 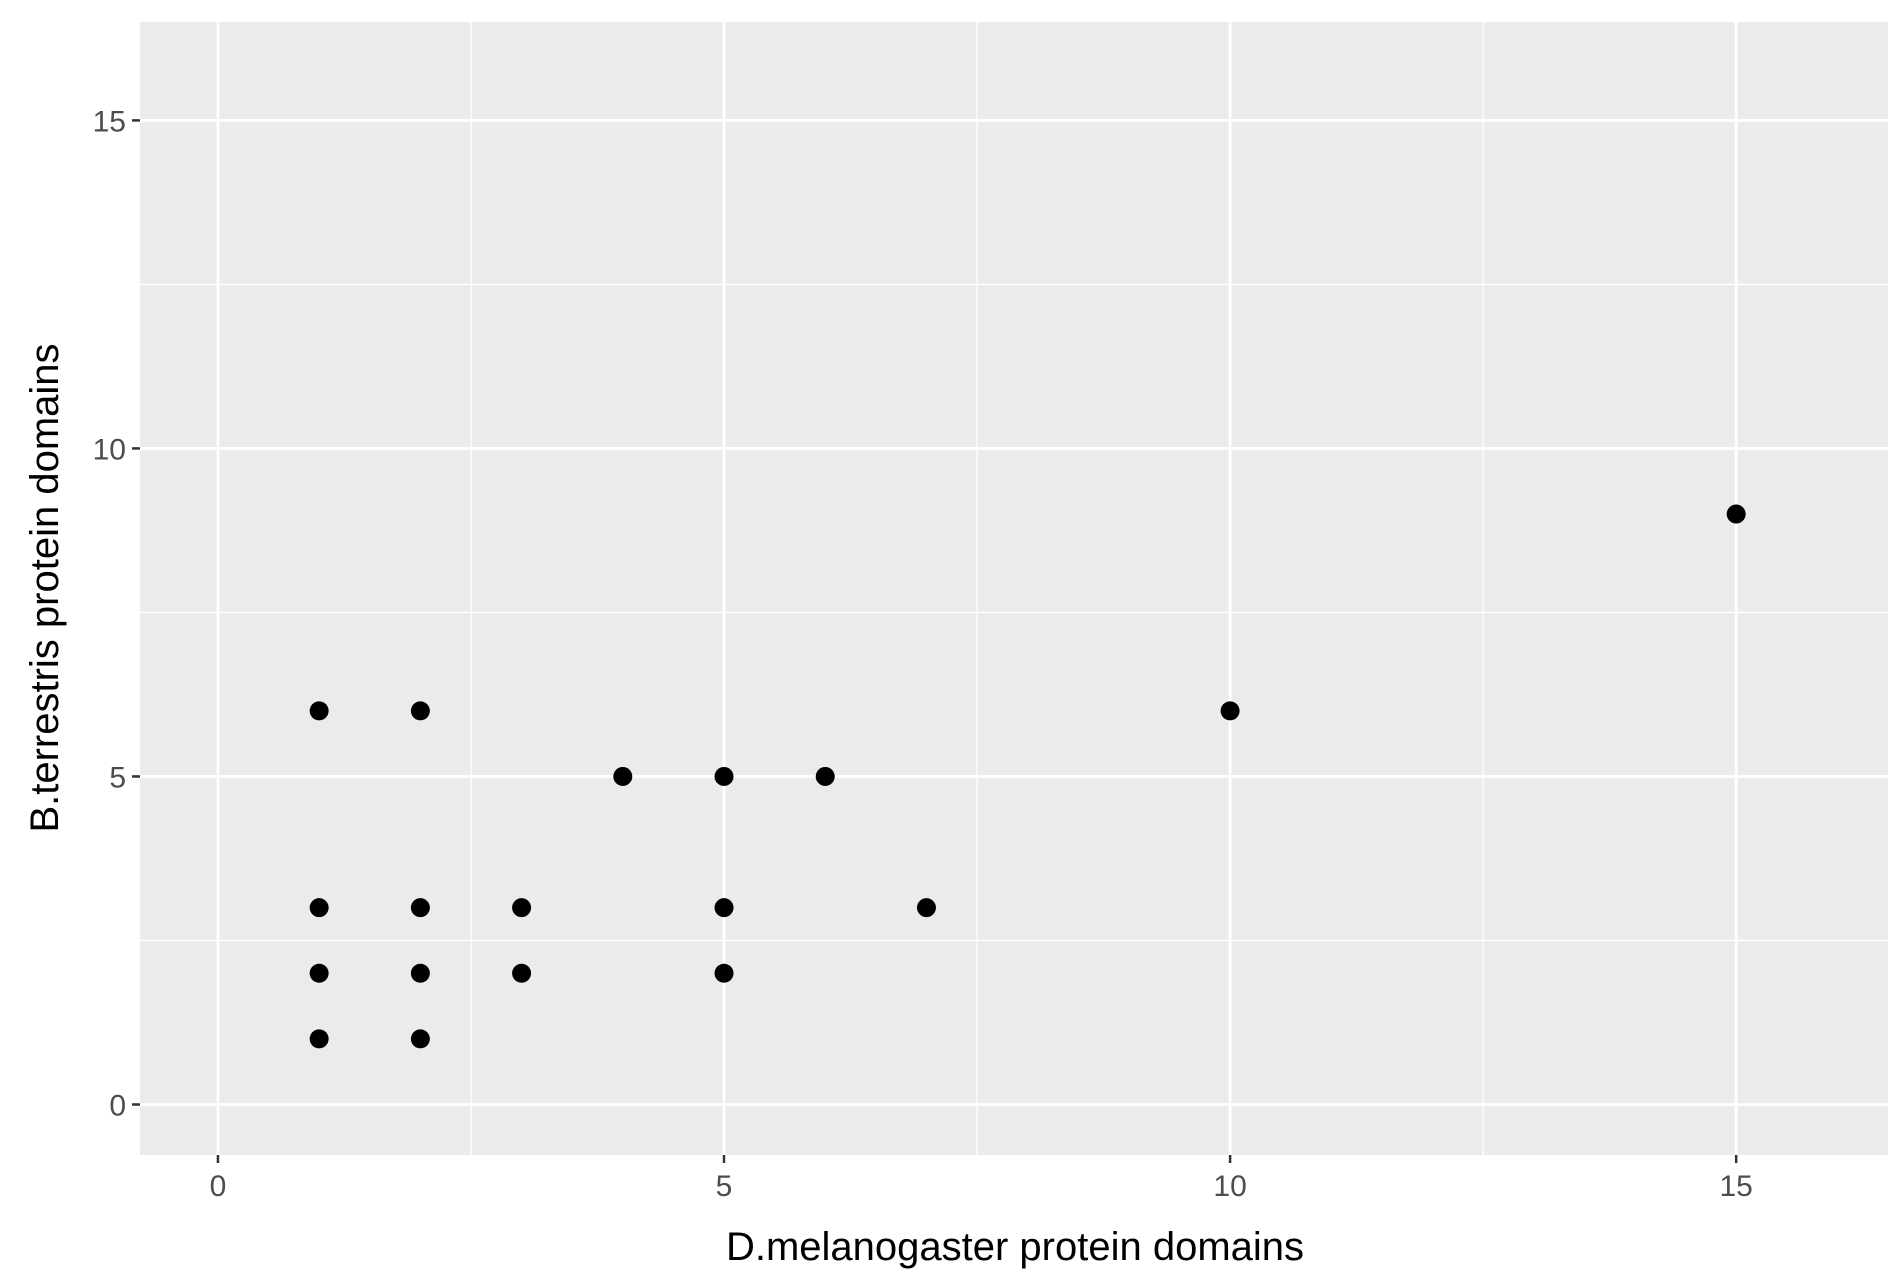 What do you see at coordinates (45, 587) in the screenshot?
I see `y-axis-title: B.terrestris protein domains` at bounding box center [45, 587].